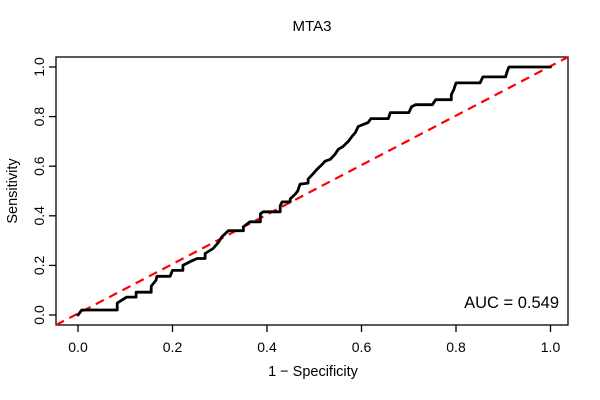 This screenshot has width=600, height=400. Describe the element at coordinates (39, 67) in the screenshot. I see `y-tick-label: 1.0` at that location.